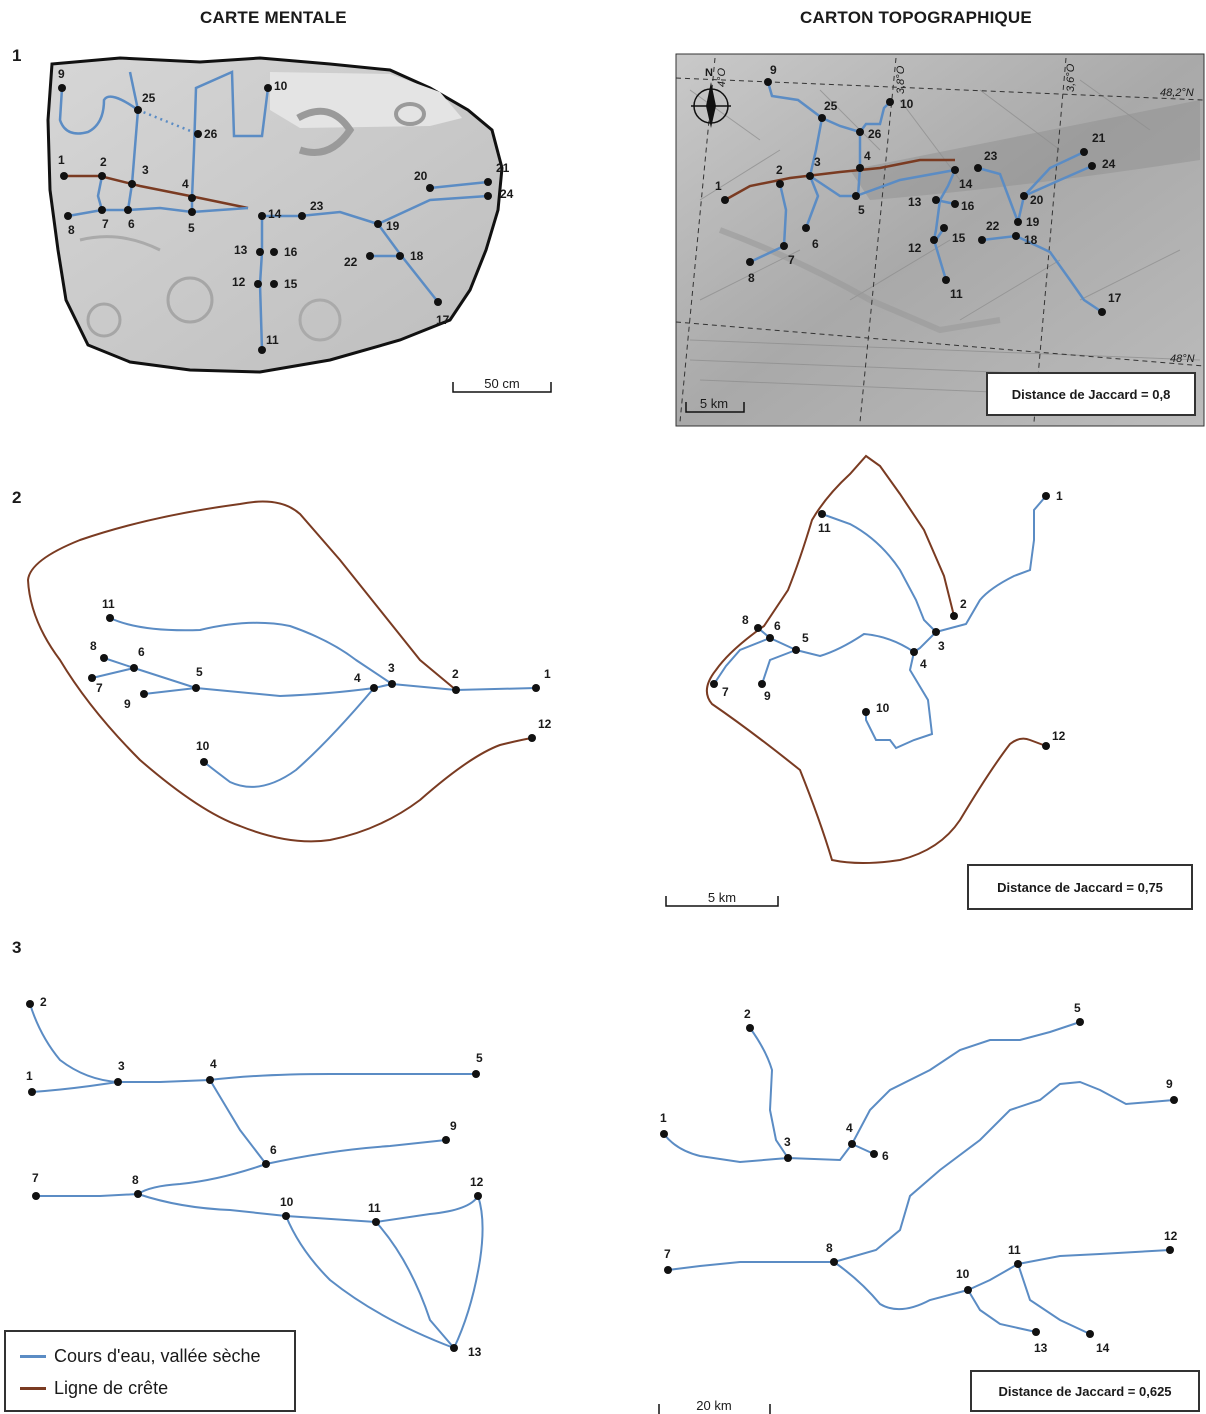  What do you see at coordinates (713, 1405) in the screenshot?
I see `svg-text: 20 km` at bounding box center [713, 1405].